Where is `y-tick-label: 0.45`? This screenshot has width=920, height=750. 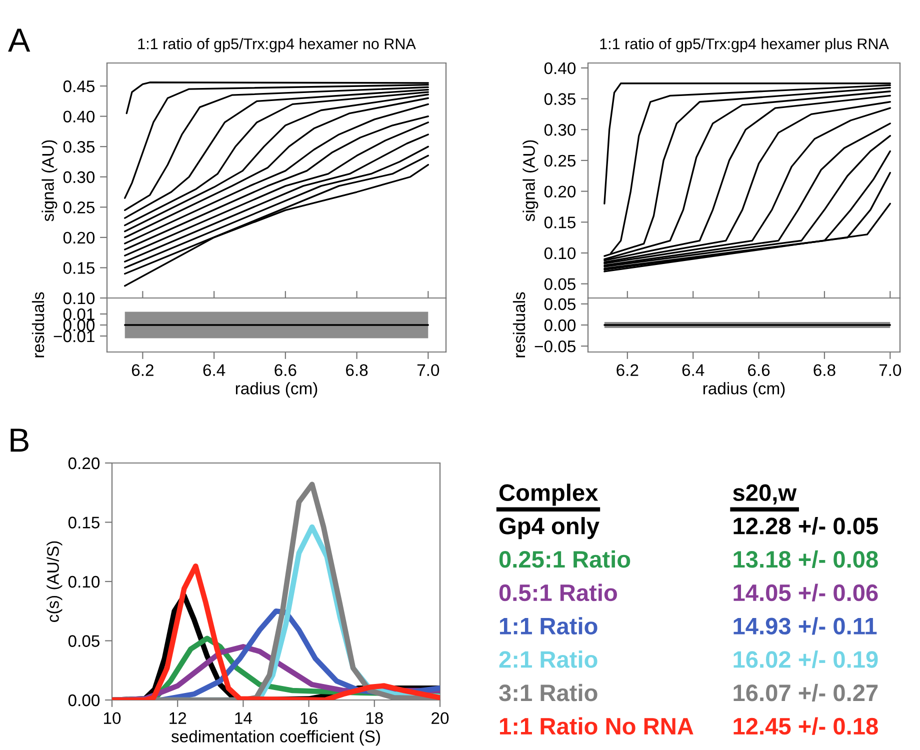 y-tick-label: 0.45 is located at coordinates (78, 86).